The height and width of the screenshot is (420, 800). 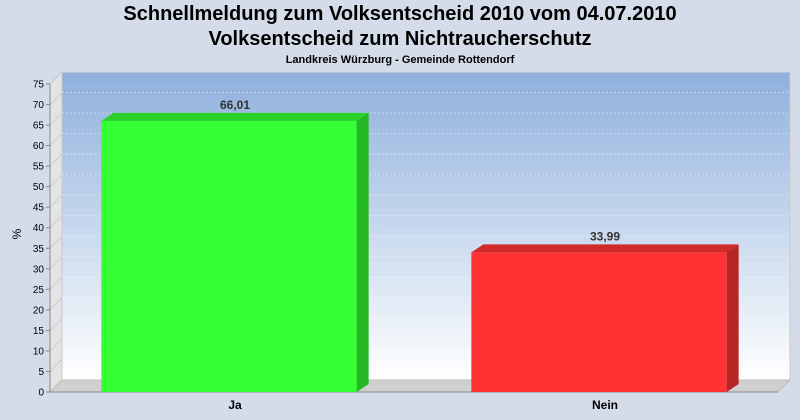 I want to click on y-tick-label: 10, so click(x=39, y=351).